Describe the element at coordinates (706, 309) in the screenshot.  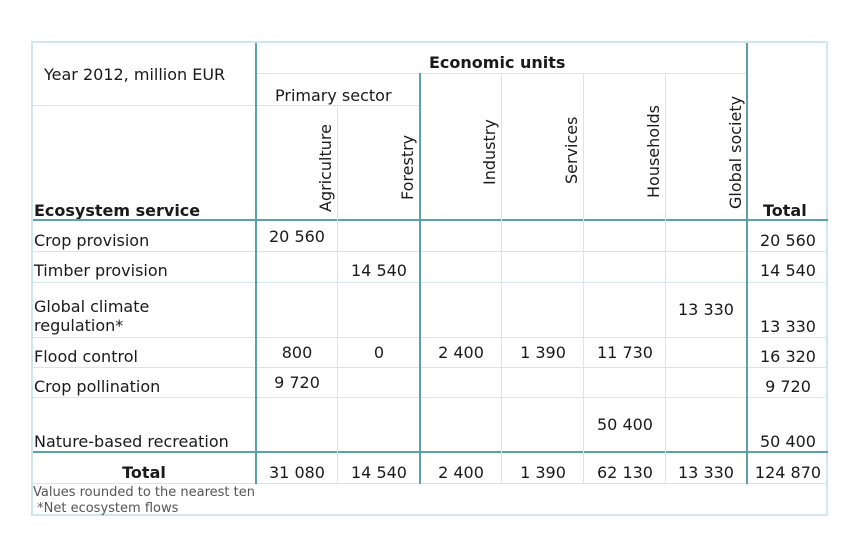
I see `cell-value: 13 330` at that location.